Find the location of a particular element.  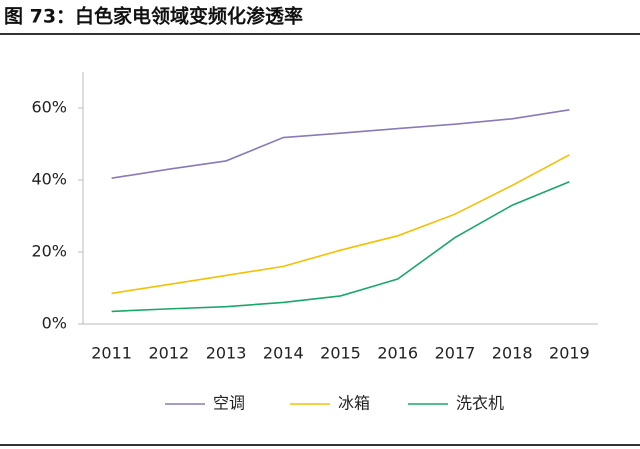

x-tick-label: 2017 is located at coordinates (455, 353).